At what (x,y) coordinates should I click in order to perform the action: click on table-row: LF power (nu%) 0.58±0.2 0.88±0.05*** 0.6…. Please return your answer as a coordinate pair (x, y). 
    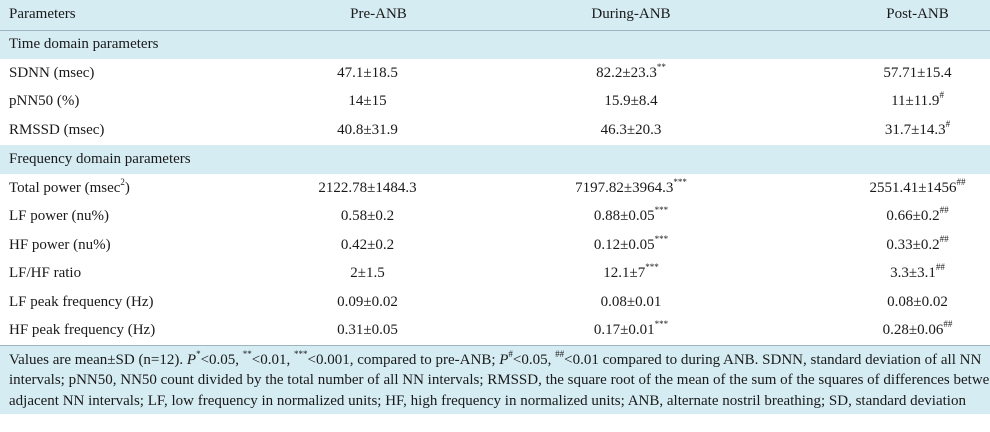
    Looking at the image, I should click on (495, 216).